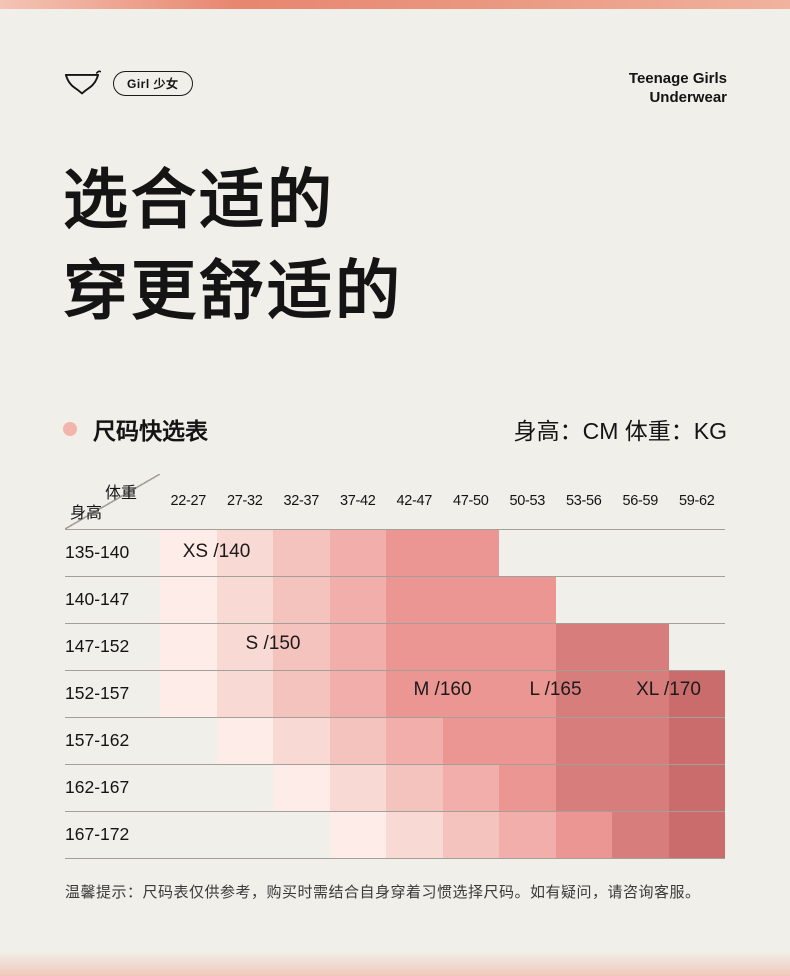 The height and width of the screenshot is (976, 790). Describe the element at coordinates (199, 199) in the screenshot. I see `title-line1: 选合适的` at that location.